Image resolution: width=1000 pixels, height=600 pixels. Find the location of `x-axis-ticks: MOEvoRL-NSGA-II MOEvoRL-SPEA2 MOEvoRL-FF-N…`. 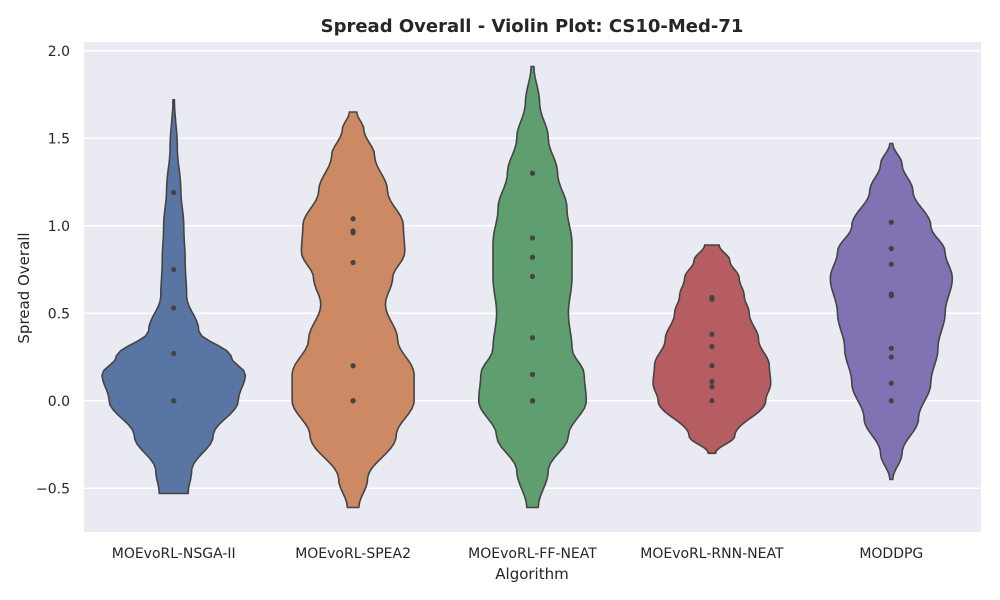

x-axis-ticks: MOEvoRL-NSGA-II MOEvoRL-SPEA2 MOEvoRL-FF-N… is located at coordinates (518, 554).